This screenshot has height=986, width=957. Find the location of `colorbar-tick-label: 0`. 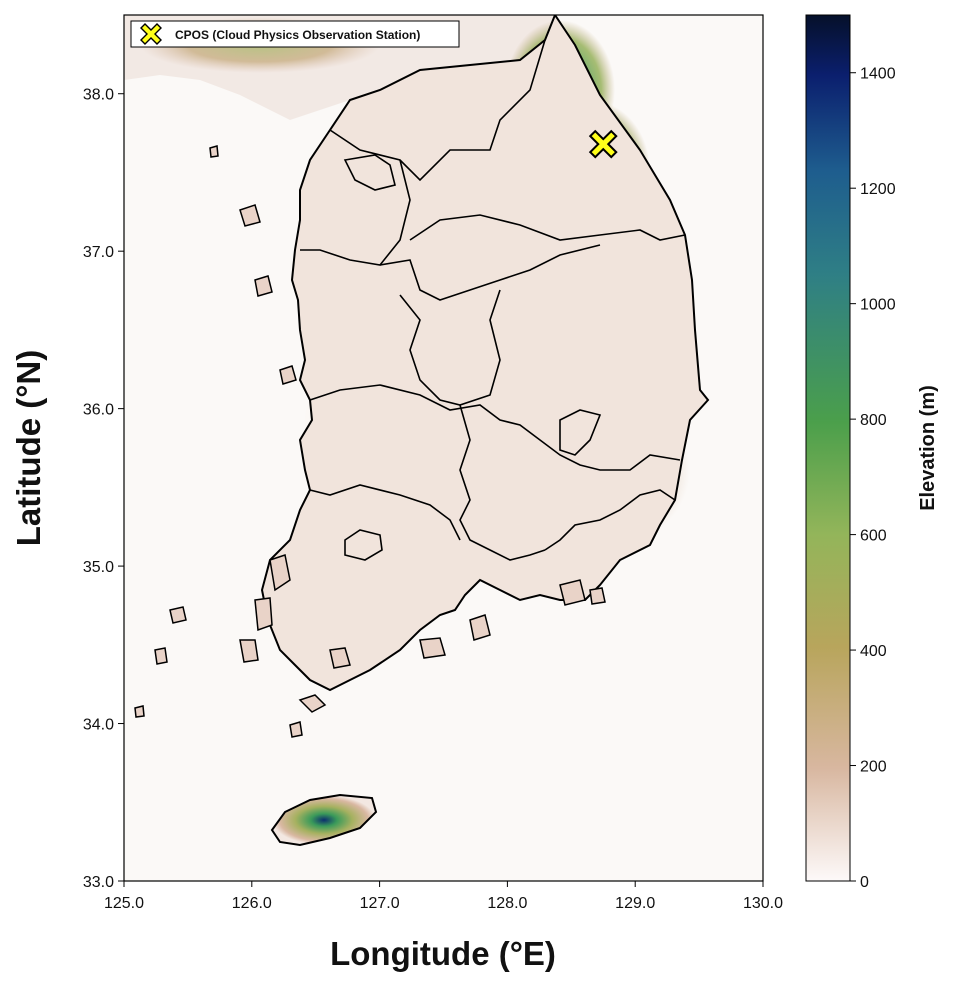

colorbar-tick-label: 0 is located at coordinates (864, 882).